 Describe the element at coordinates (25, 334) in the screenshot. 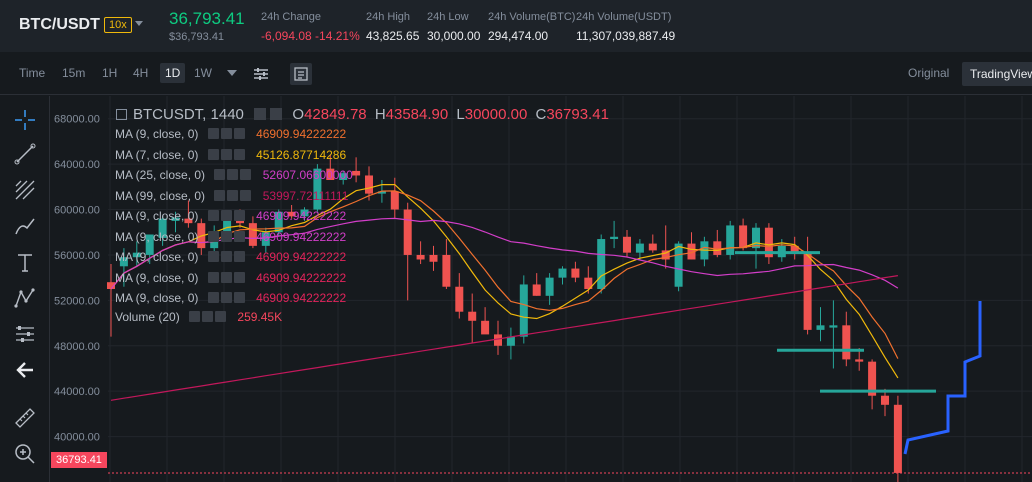

I see `forecast-icon` at that location.